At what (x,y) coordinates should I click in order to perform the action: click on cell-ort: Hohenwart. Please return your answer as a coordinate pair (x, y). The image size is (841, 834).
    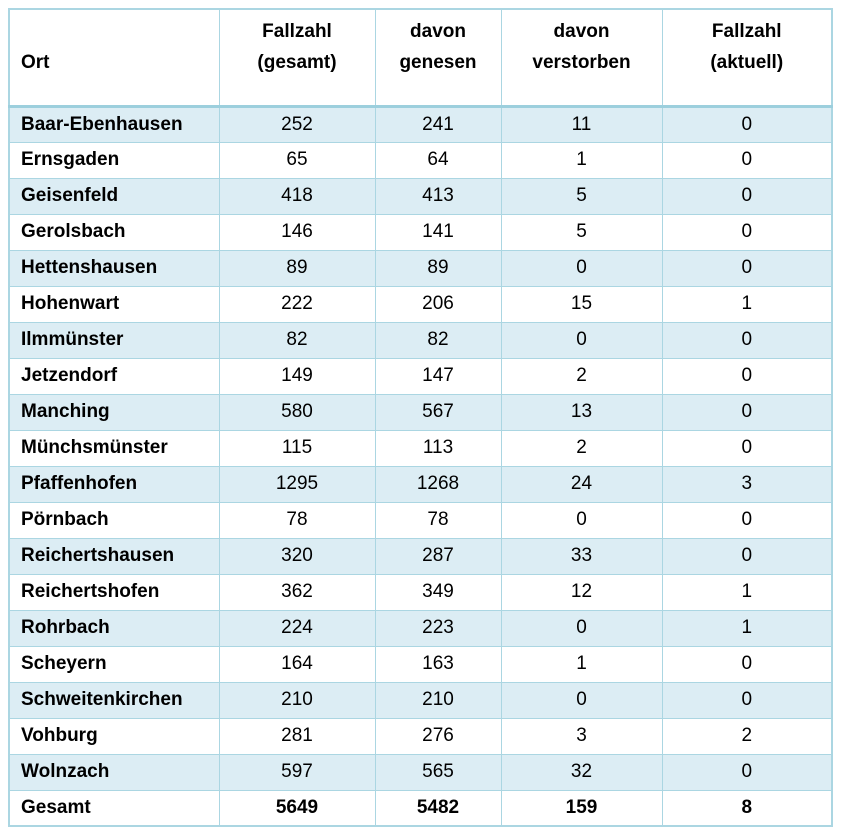
    Looking at the image, I should click on (114, 304).